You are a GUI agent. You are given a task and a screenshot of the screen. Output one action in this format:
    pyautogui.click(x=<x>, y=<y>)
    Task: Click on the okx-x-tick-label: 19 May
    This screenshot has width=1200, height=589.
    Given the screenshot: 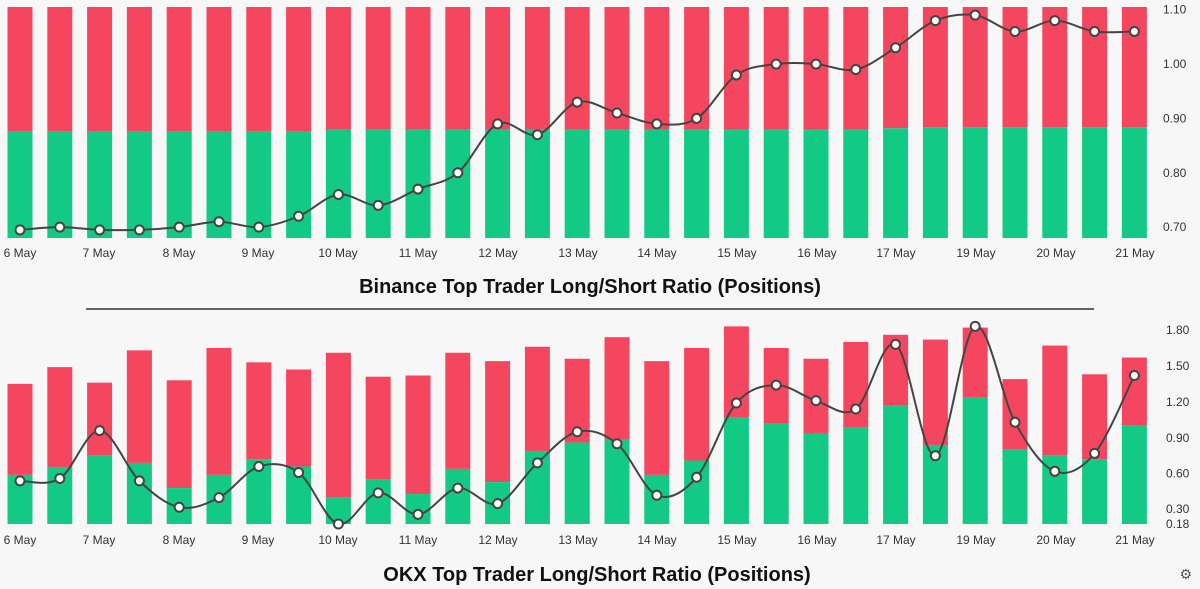 What is the action you would take?
    pyautogui.click(x=975, y=540)
    